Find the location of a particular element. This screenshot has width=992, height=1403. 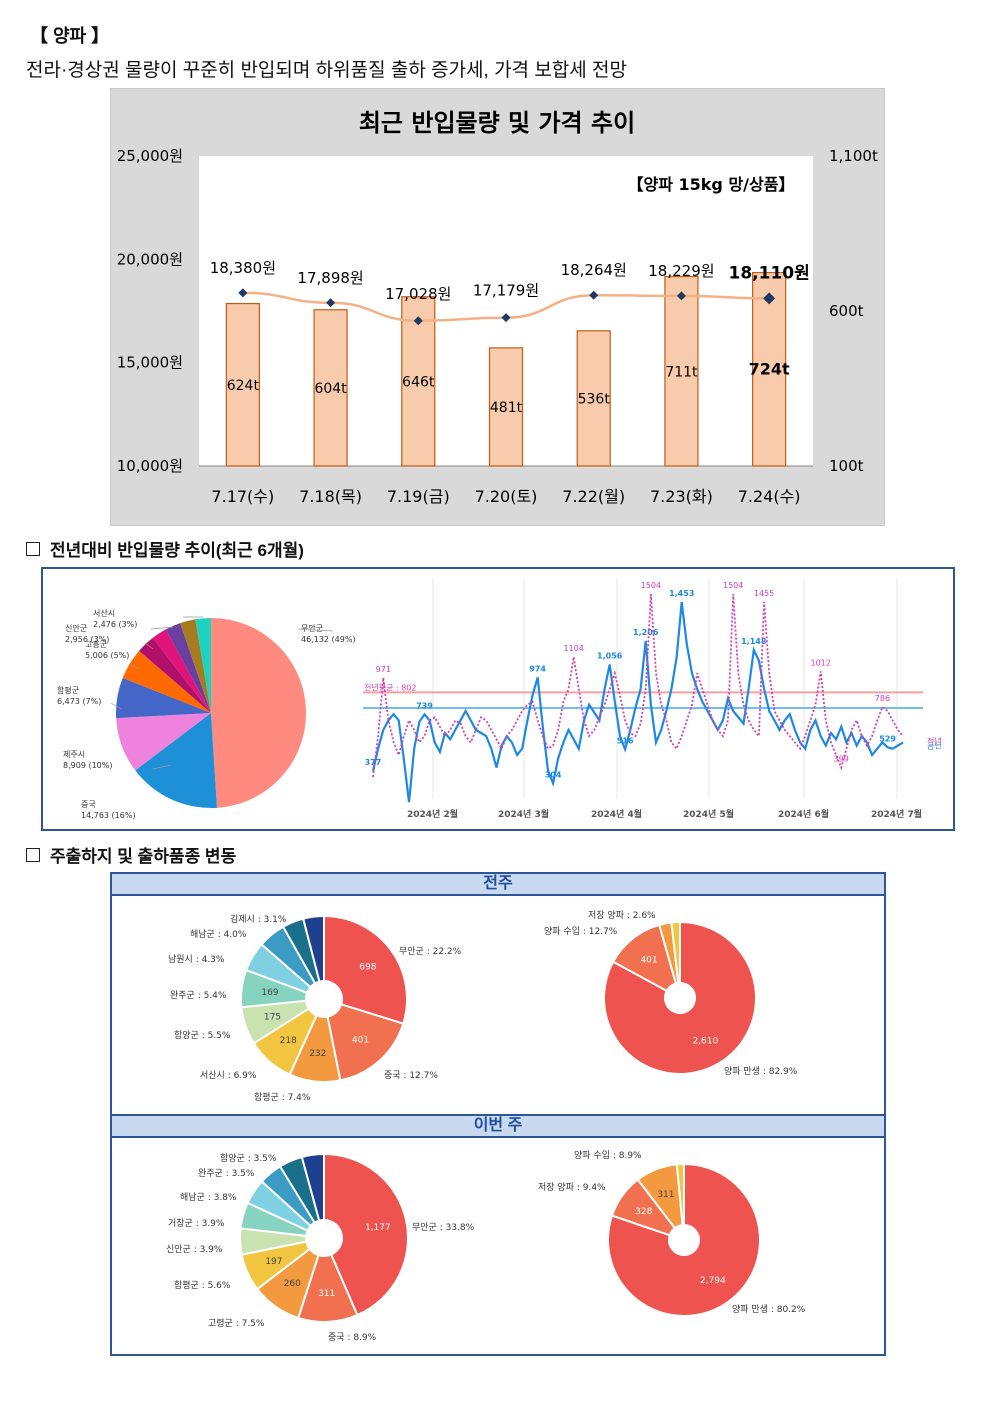

yoy-x-label: 2024년 4월 is located at coordinates (616, 814).